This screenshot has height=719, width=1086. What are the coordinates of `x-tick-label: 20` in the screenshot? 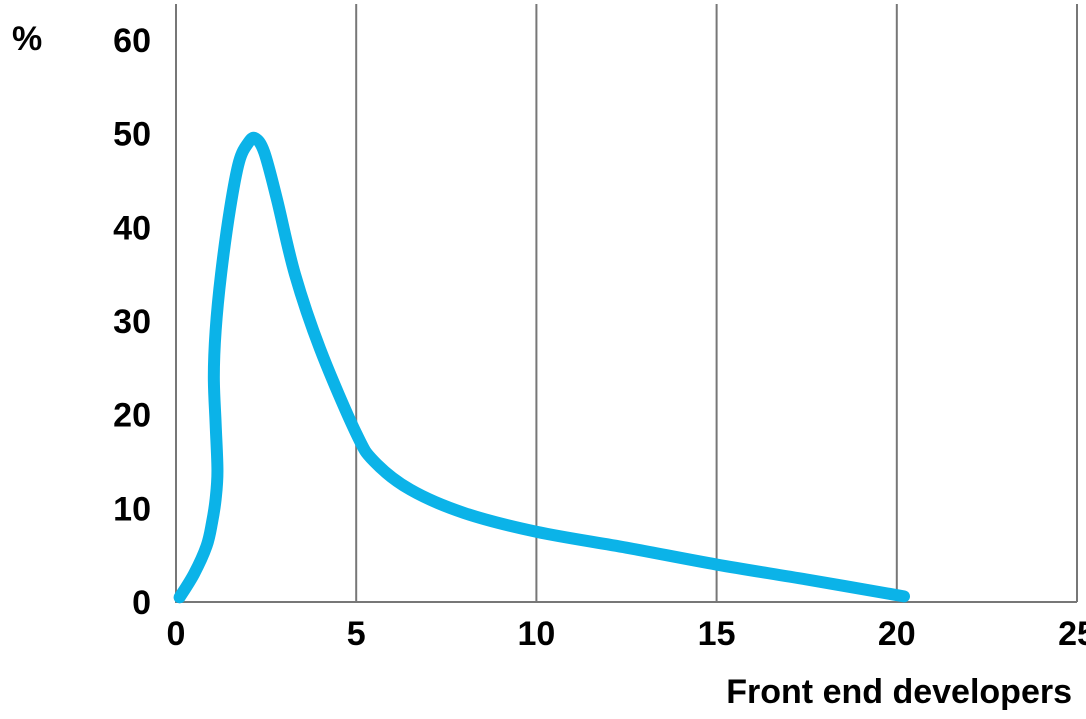 It's located at (897, 634).